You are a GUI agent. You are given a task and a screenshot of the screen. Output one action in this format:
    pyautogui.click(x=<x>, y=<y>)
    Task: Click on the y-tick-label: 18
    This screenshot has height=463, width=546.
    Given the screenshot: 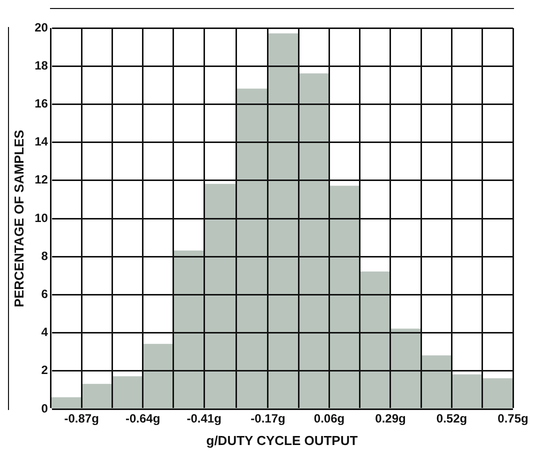 What is the action you would take?
    pyautogui.click(x=41, y=65)
    